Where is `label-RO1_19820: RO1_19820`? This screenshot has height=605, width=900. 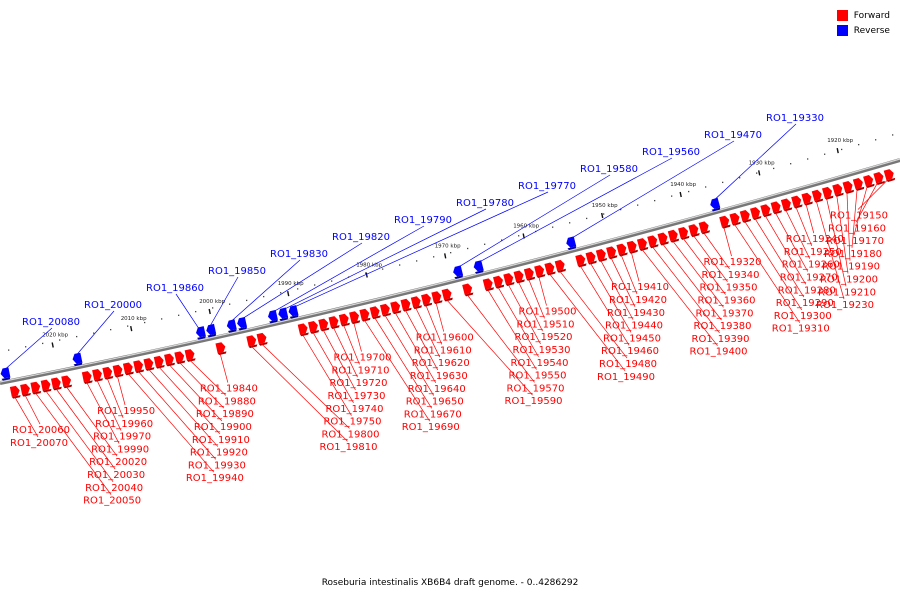 label-RO1_19820: RO1_19820 is located at coordinates (361, 237).